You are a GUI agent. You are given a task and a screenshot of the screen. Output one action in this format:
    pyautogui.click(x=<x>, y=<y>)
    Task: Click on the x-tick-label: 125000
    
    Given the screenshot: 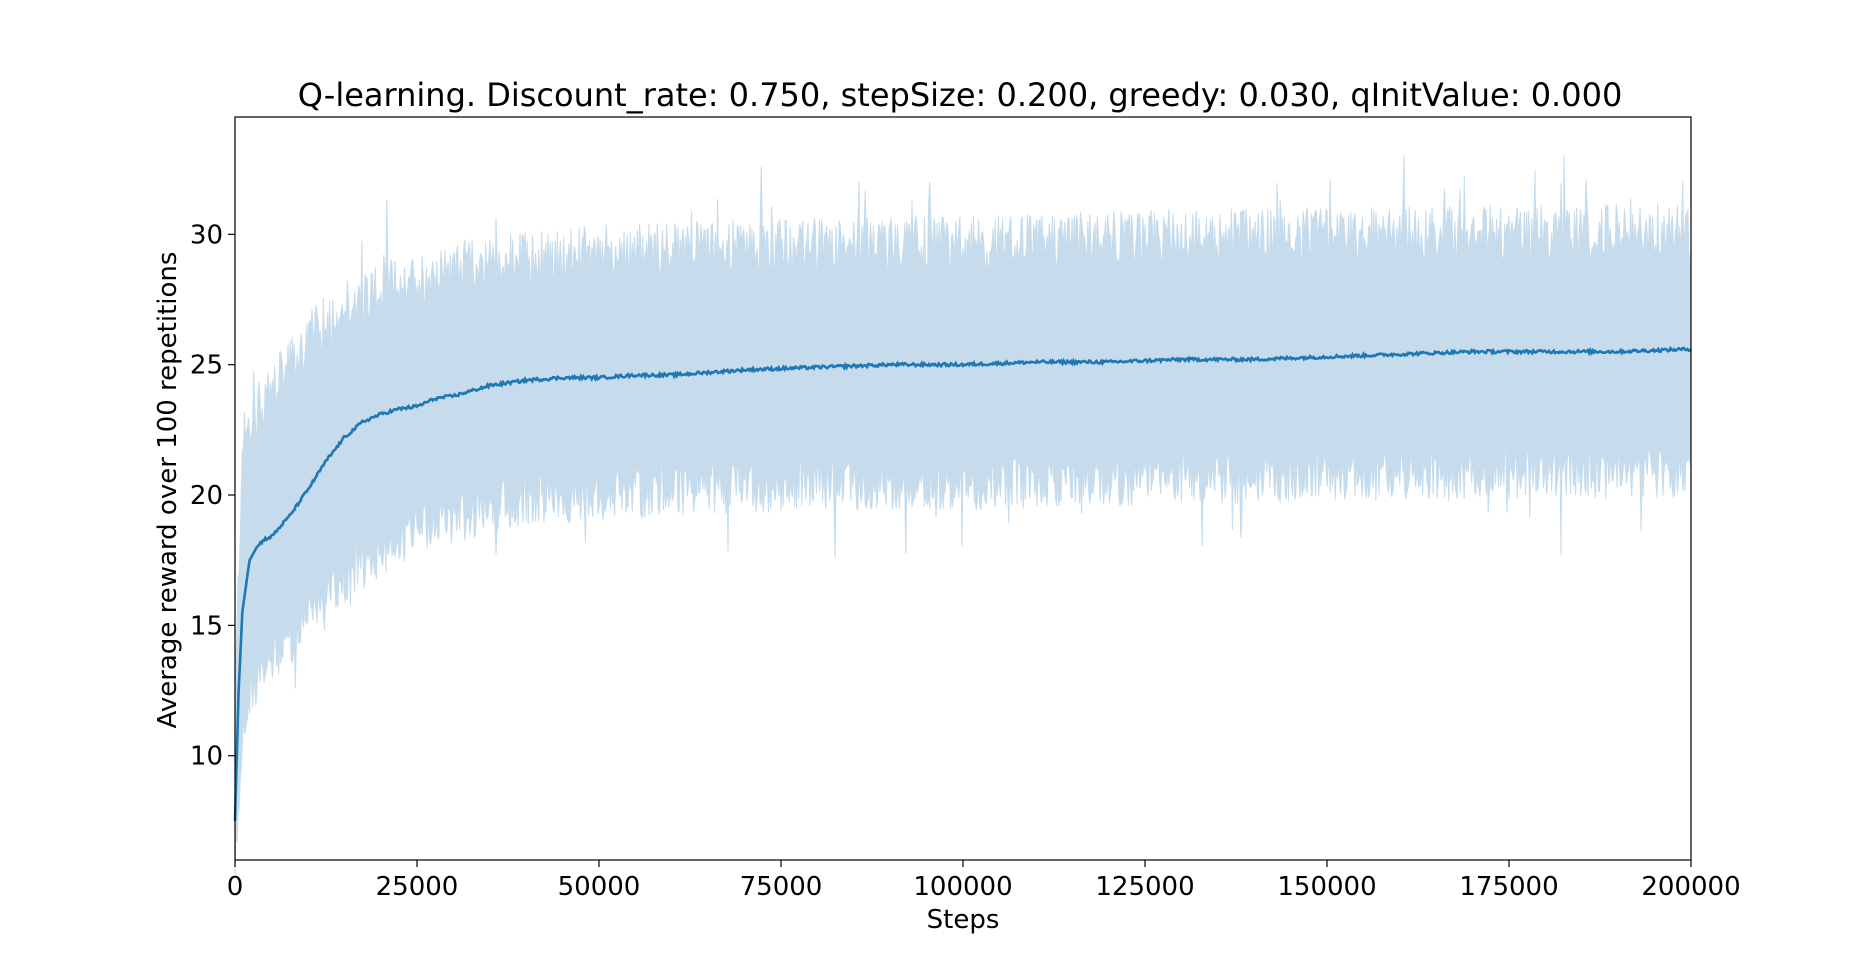 What is the action you would take?
    pyautogui.click(x=1144, y=887)
    